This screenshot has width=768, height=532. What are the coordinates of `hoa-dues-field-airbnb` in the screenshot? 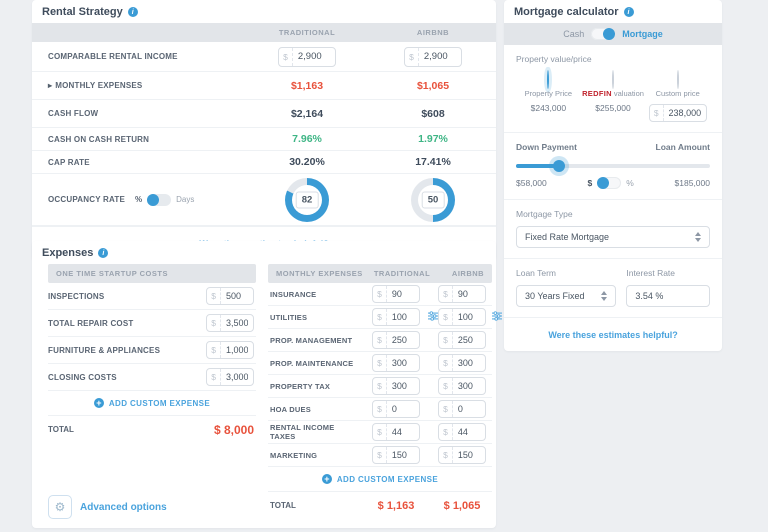 It's located at (468, 409).